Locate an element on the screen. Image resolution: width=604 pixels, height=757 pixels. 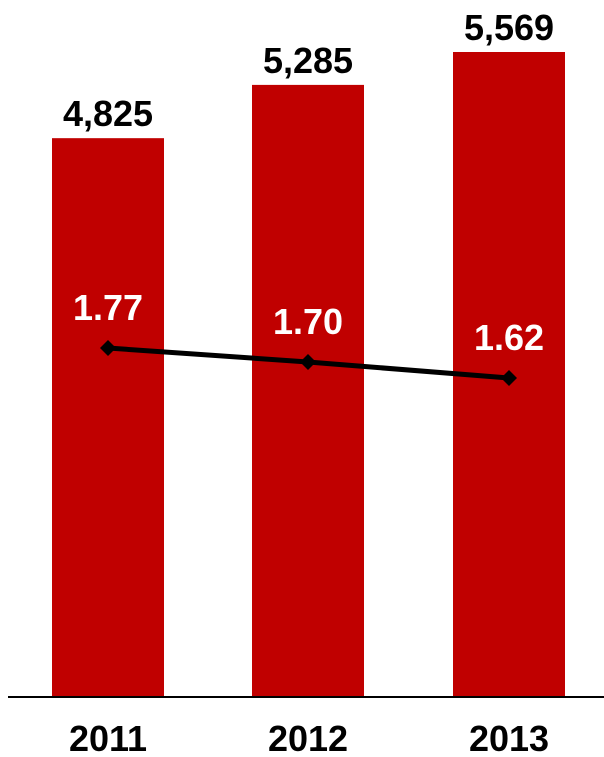
line-value-label-2011: 1.77 is located at coordinates (108, 307).